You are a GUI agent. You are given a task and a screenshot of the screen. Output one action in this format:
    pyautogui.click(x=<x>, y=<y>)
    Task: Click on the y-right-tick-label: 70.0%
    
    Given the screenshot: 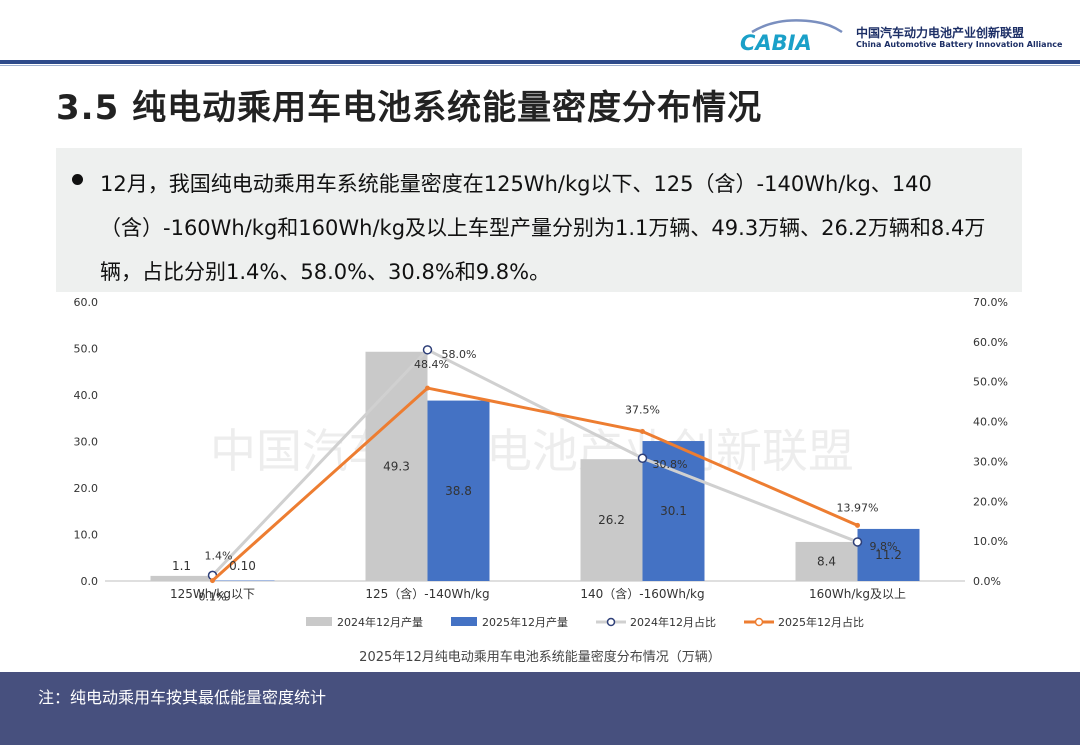 What is the action you would take?
    pyautogui.click(x=990, y=302)
    